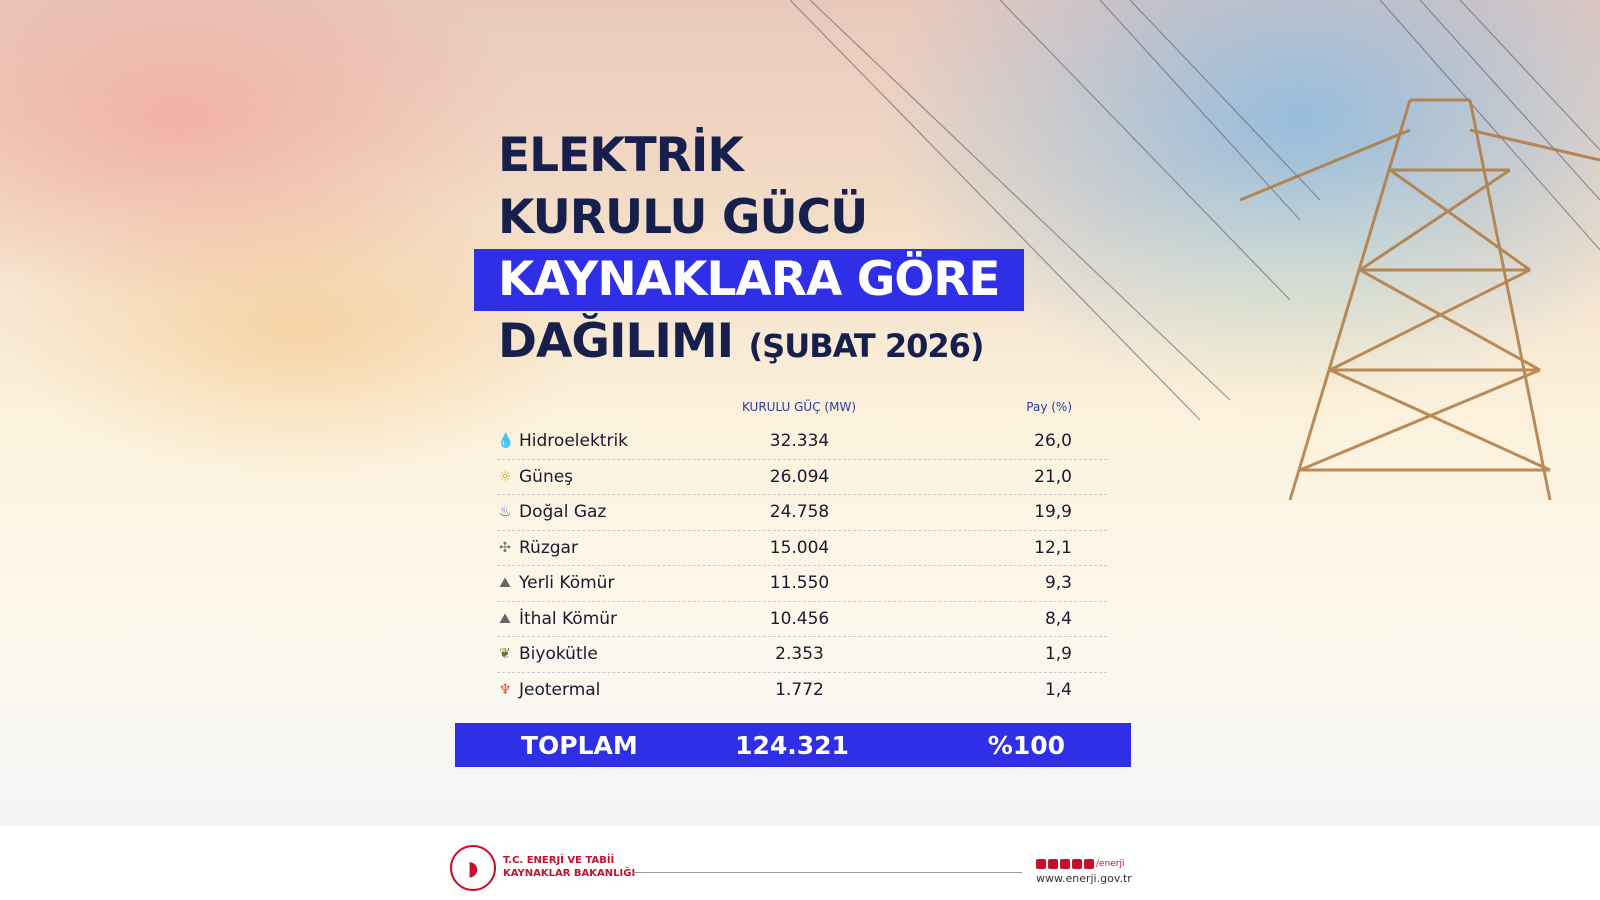 Image resolution: width=1600 pixels, height=900 pixels. What do you see at coordinates (1053, 512) in the screenshot?
I see `share-value: 19,9` at bounding box center [1053, 512].